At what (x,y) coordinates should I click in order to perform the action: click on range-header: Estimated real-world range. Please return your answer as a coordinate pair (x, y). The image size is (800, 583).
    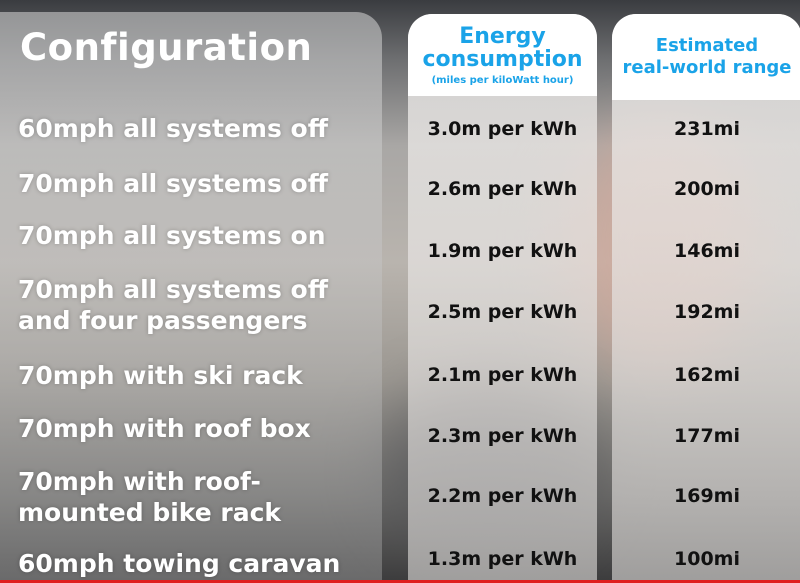
    Looking at the image, I should click on (706, 57).